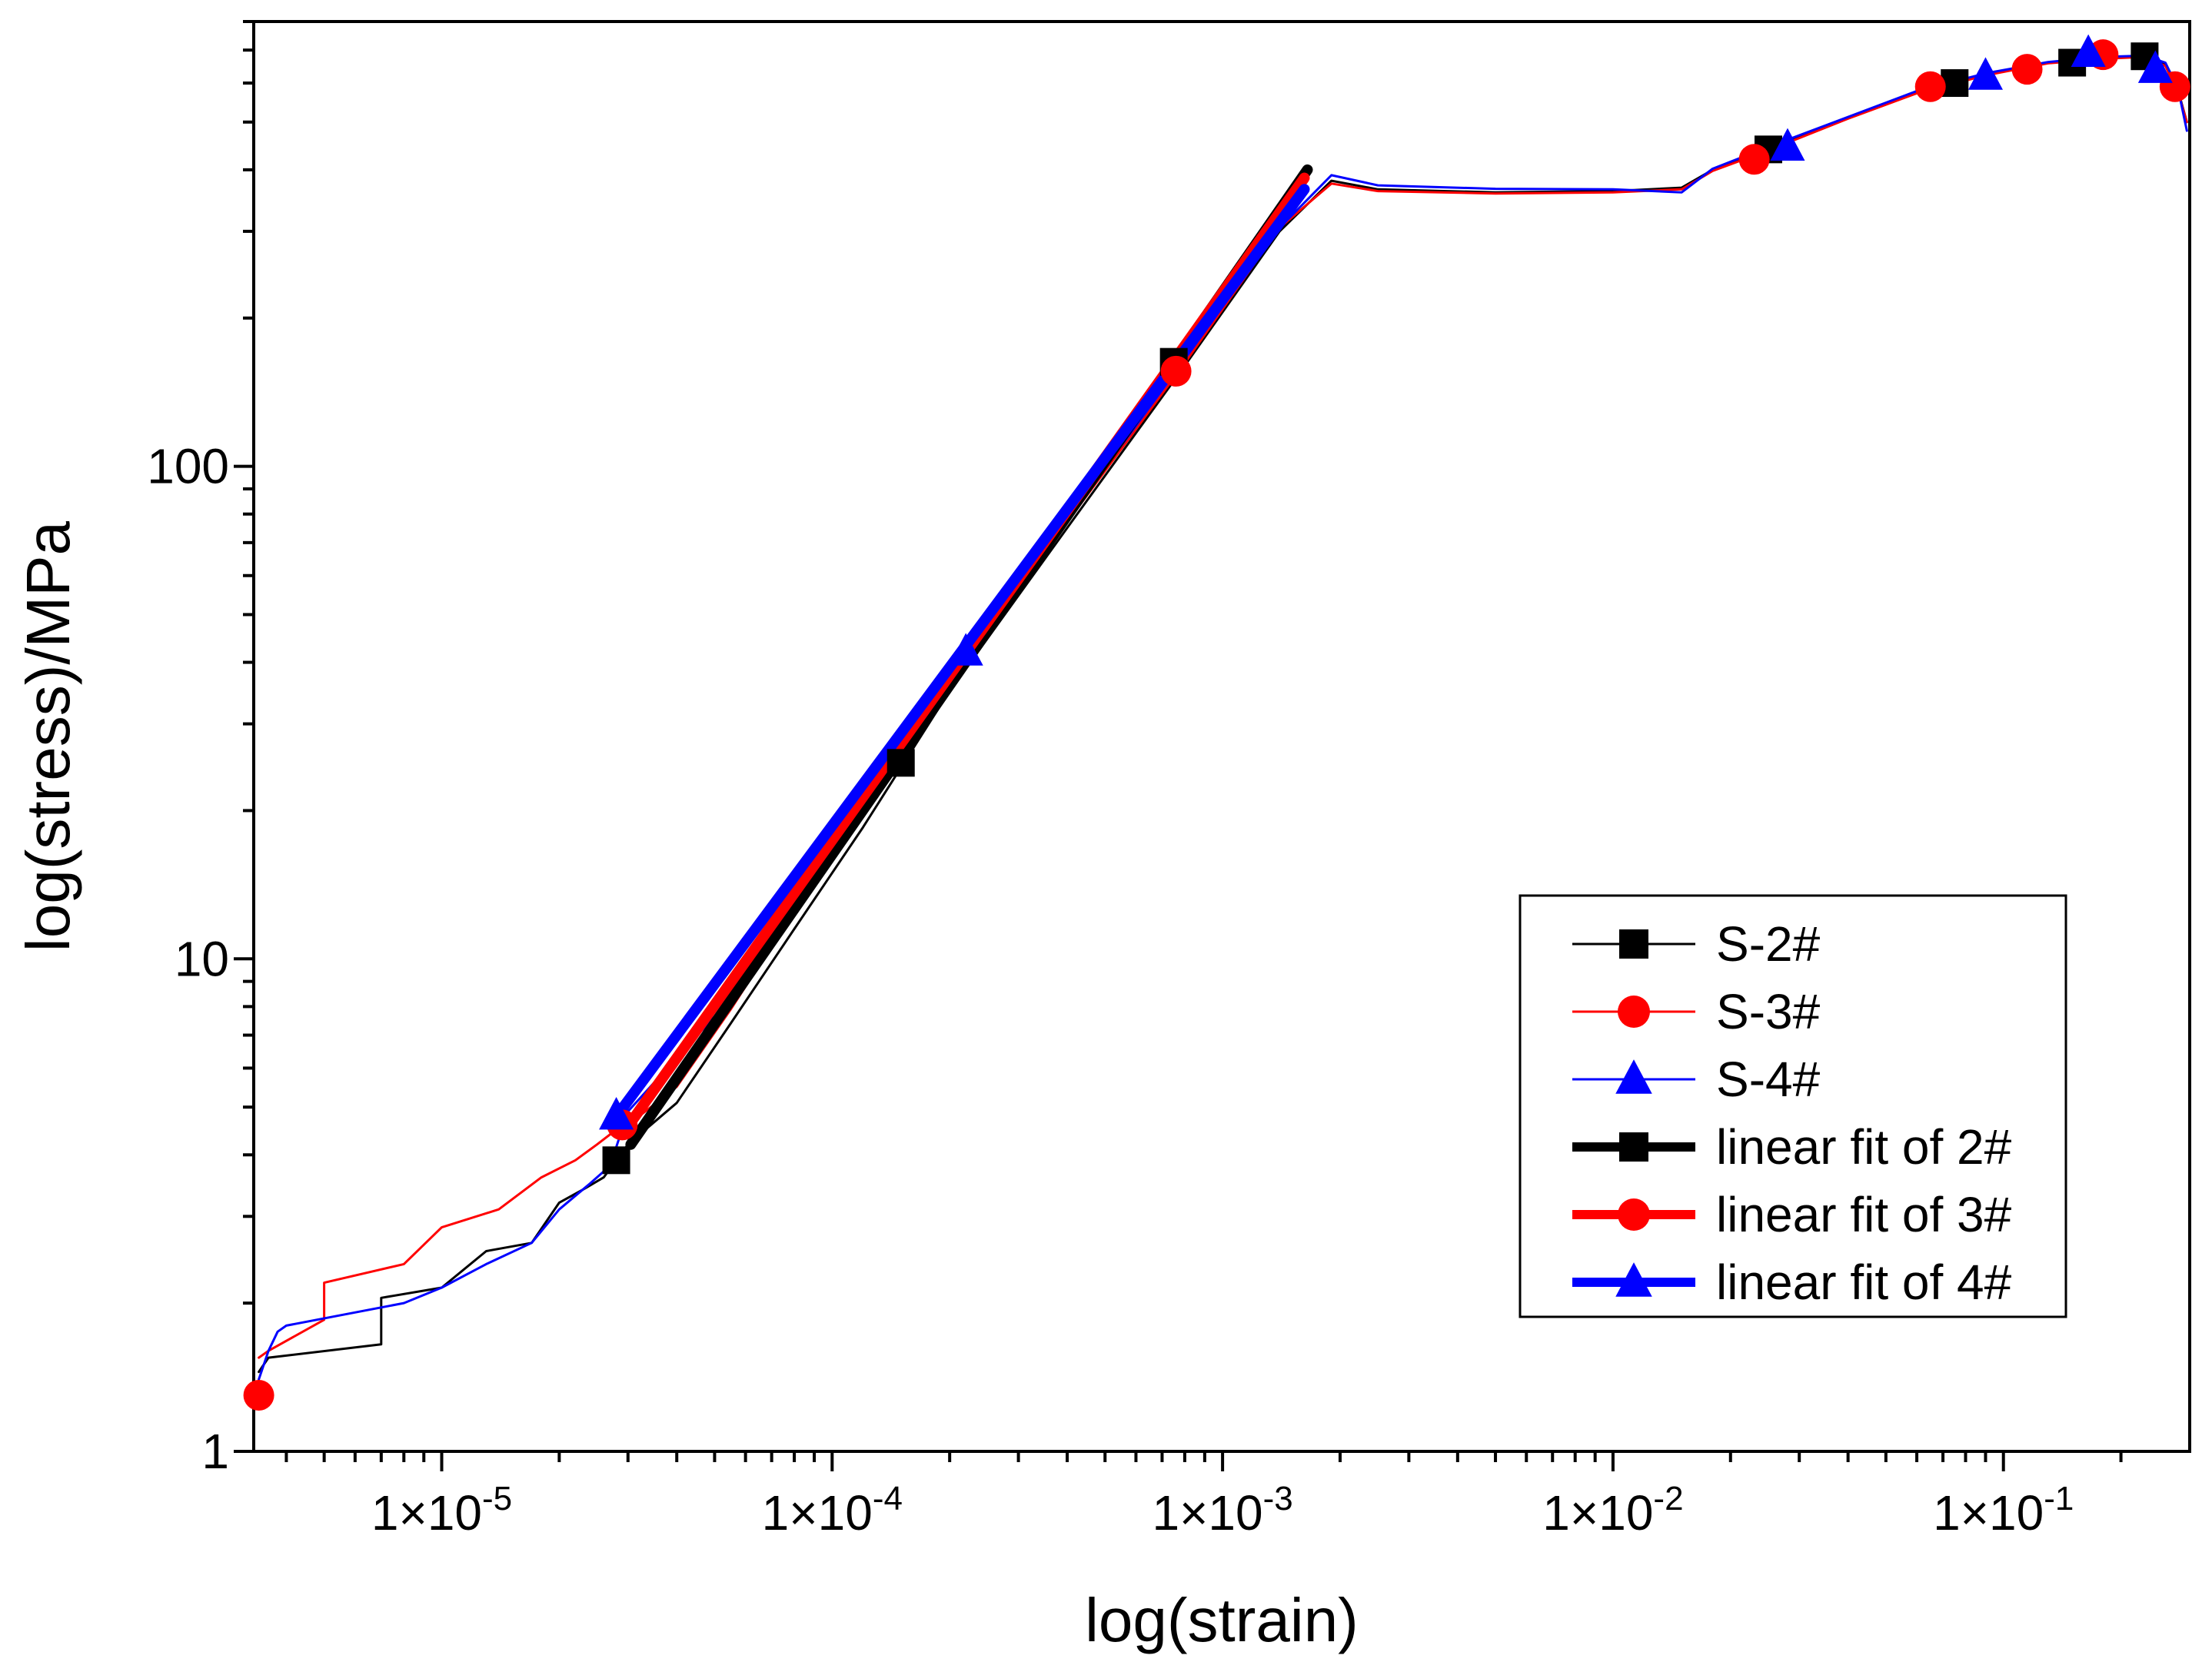 The height and width of the screenshot is (1672, 2212). I want to click on legend-label-s-3-: S-3#, so click(1768, 1011).